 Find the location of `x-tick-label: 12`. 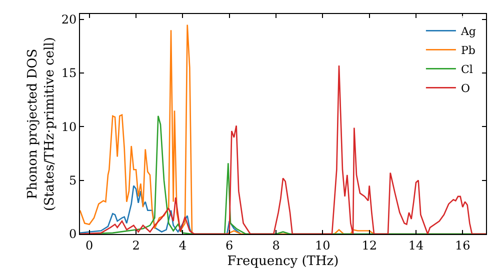

x-tick-label: 12 is located at coordinates (369, 245).